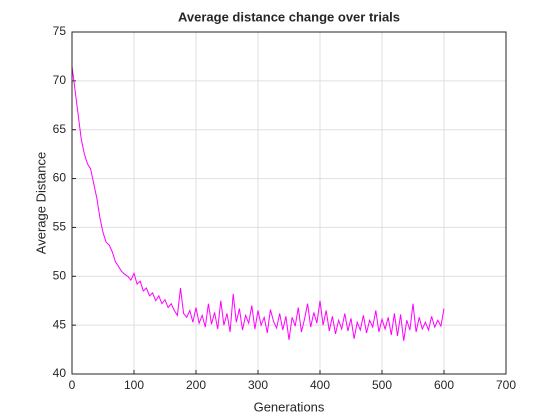 This screenshot has width=560, height=420. Describe the element at coordinates (289, 406) in the screenshot. I see `x-axis-label: Generations` at that location.